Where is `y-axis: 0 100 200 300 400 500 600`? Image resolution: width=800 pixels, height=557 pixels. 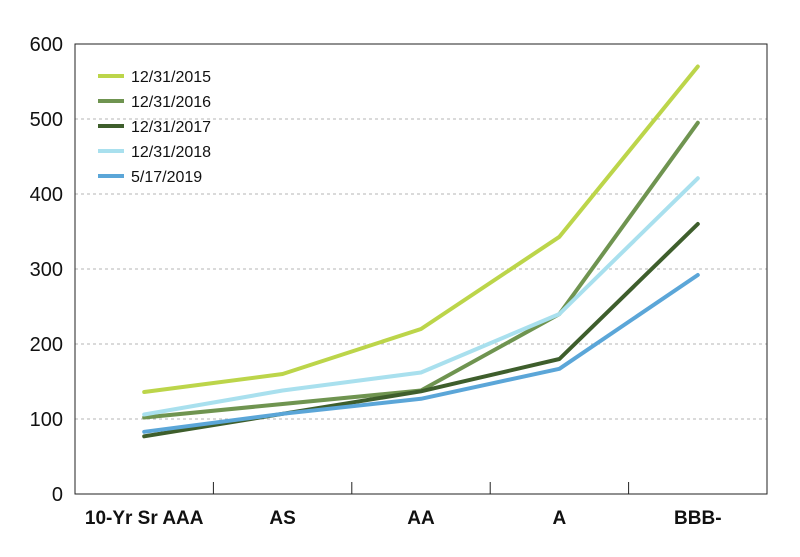
y-axis: 0 100 200 300 400 500 600 is located at coordinates (46, 270).